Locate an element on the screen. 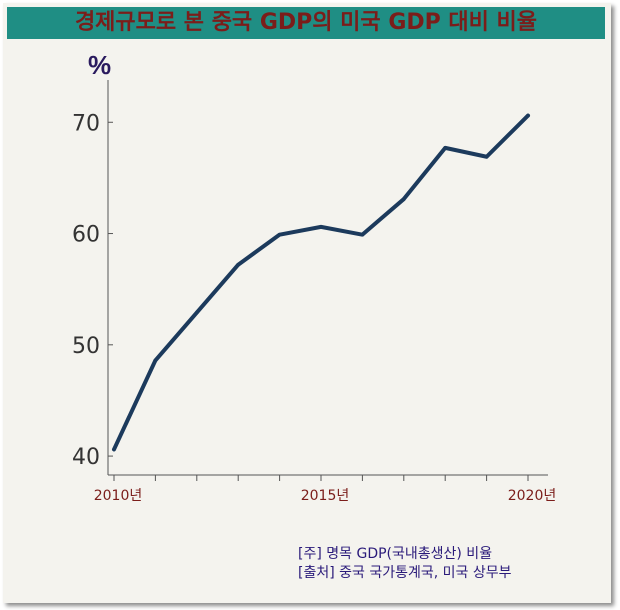  y-tick-label: 50 is located at coordinates (86, 346).